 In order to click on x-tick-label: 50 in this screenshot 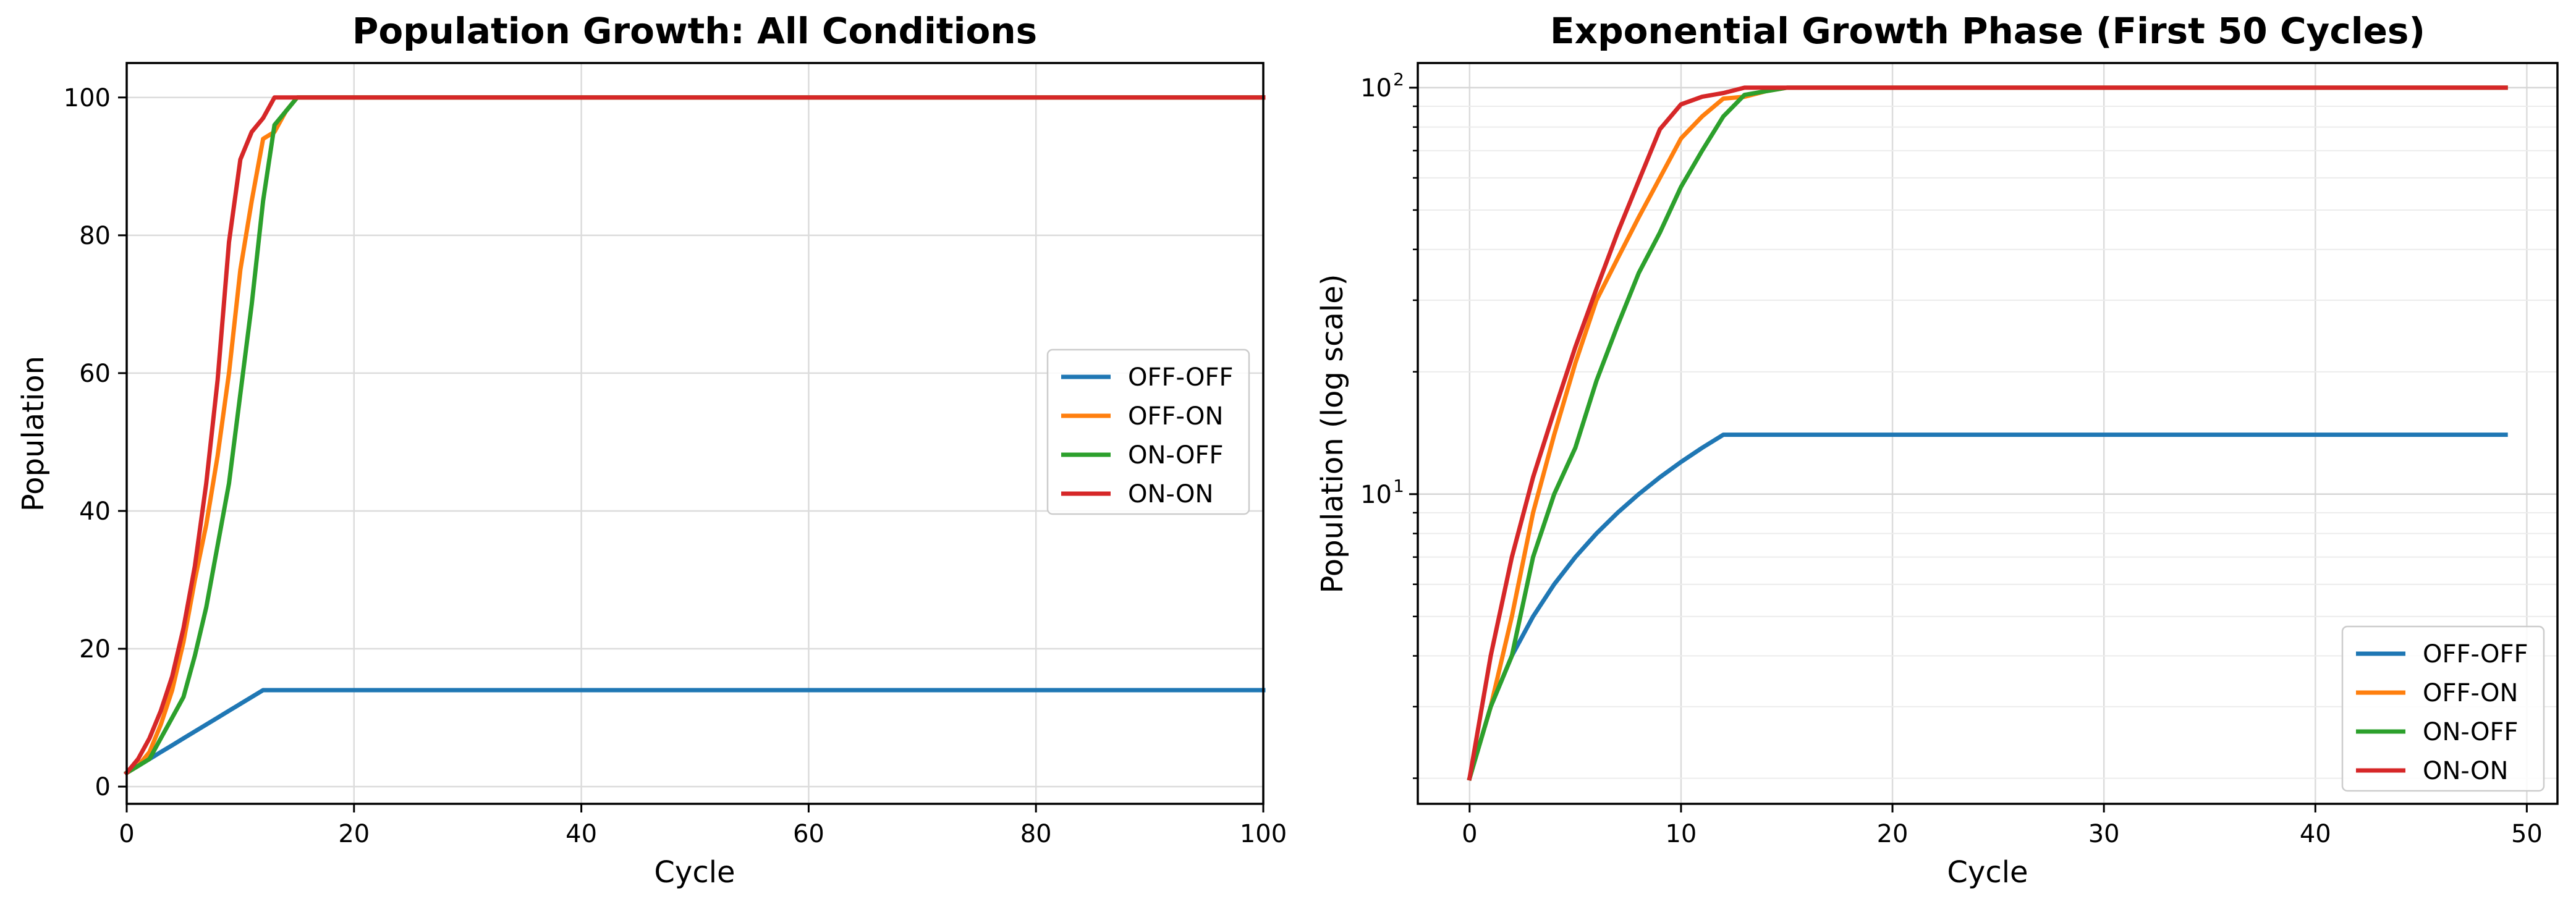, I will do `click(2527, 834)`.